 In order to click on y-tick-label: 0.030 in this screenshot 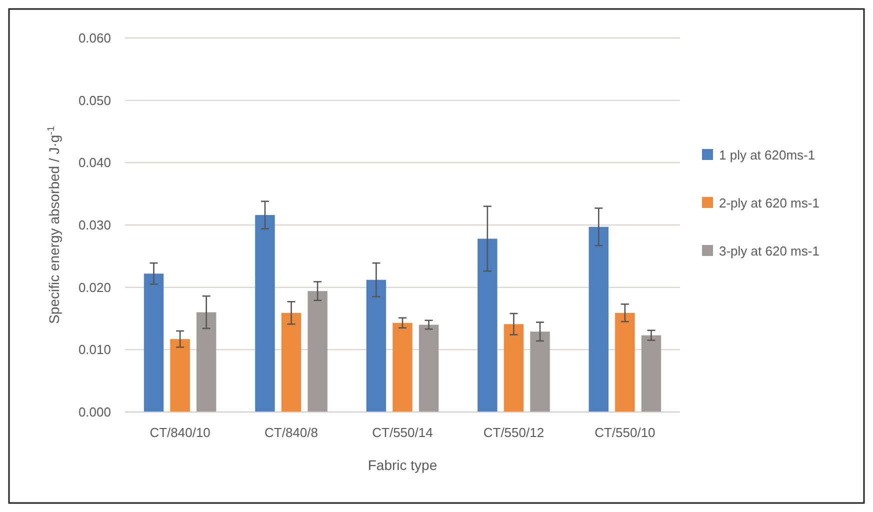, I will do `click(94, 225)`.